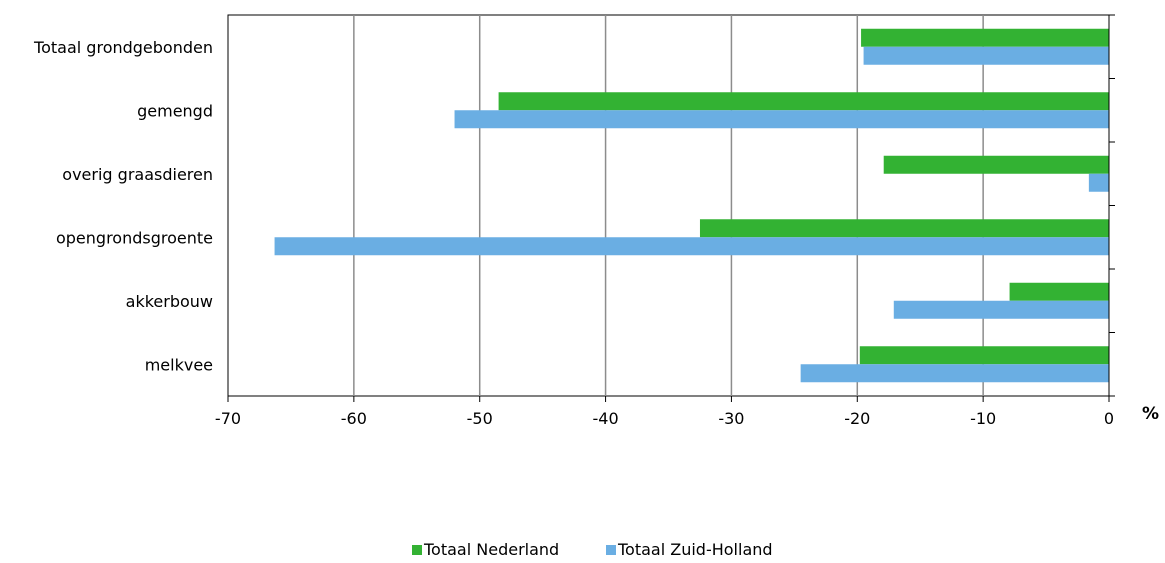  Describe the element at coordinates (169, 301) in the screenshot. I see `category-label: akkerbouw` at that location.